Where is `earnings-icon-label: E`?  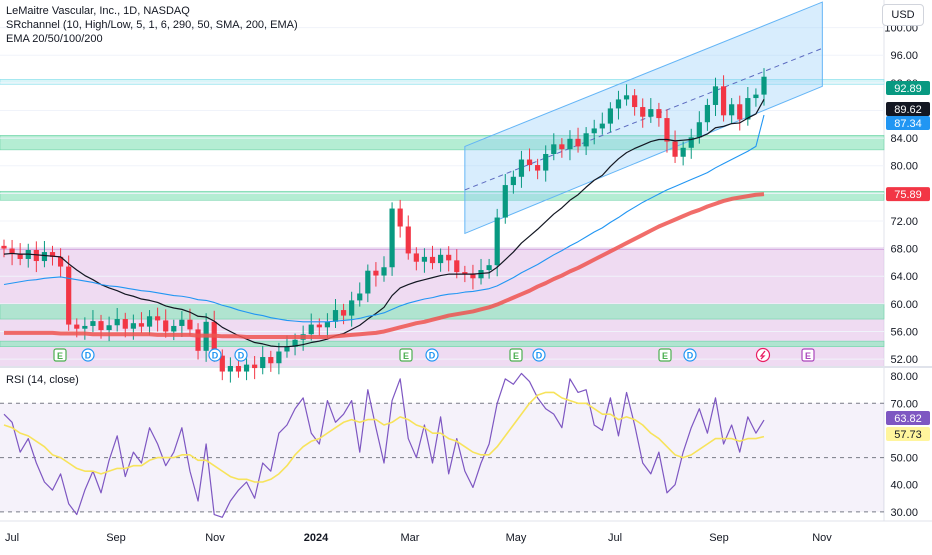
earnings-icon-label: E is located at coordinates (665, 356).